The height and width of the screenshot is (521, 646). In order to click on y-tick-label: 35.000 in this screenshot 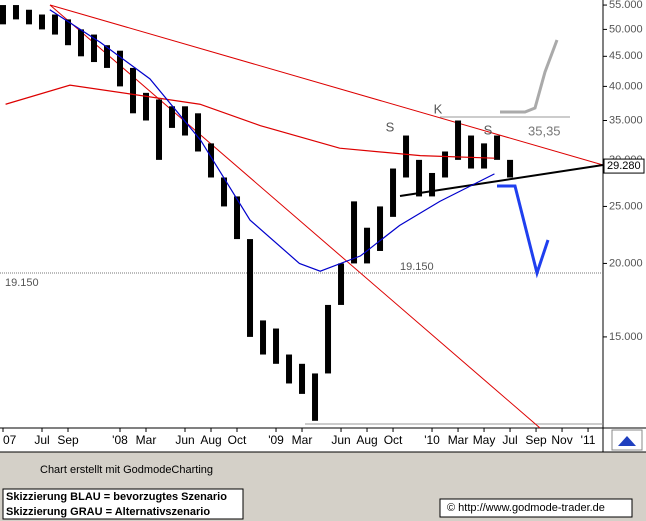, I will do `click(626, 120)`.